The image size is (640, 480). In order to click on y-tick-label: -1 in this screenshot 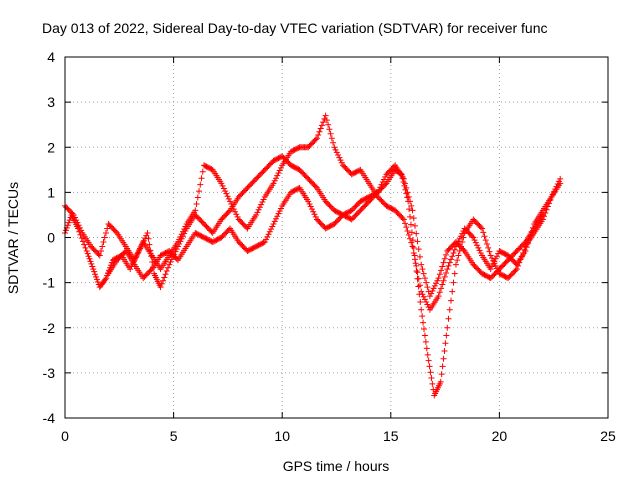, I will do `click(49, 283)`.